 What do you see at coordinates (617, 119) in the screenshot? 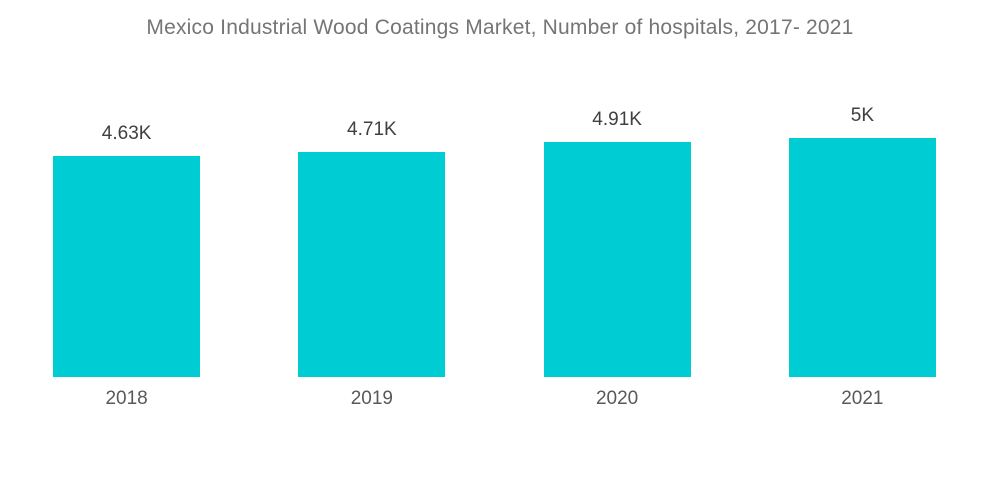
I see `bar-value-label: 4.91K` at bounding box center [617, 119].